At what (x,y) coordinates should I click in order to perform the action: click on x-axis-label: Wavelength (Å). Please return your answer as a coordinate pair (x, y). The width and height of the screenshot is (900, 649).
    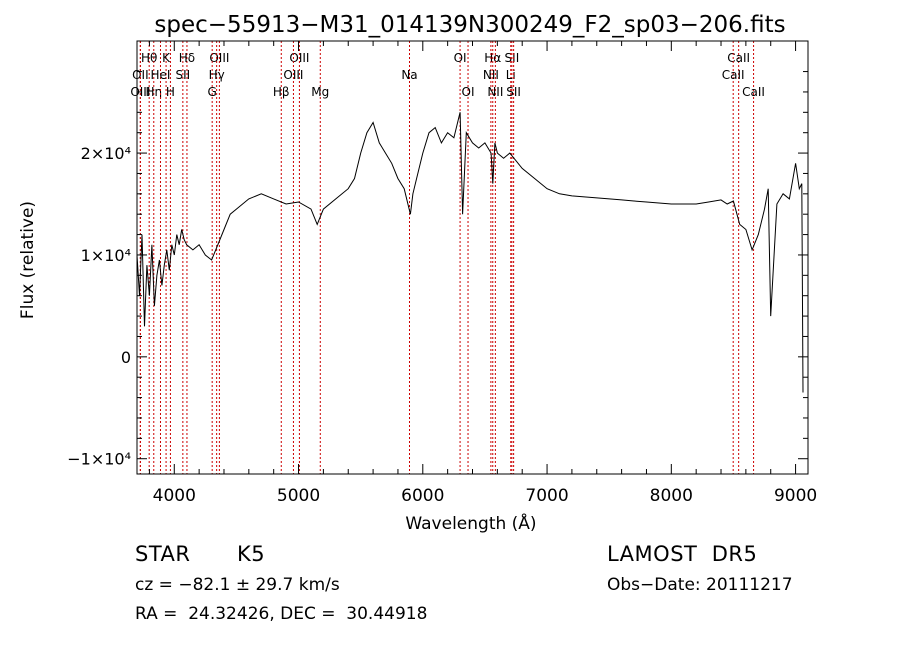
    Looking at the image, I should click on (470, 523).